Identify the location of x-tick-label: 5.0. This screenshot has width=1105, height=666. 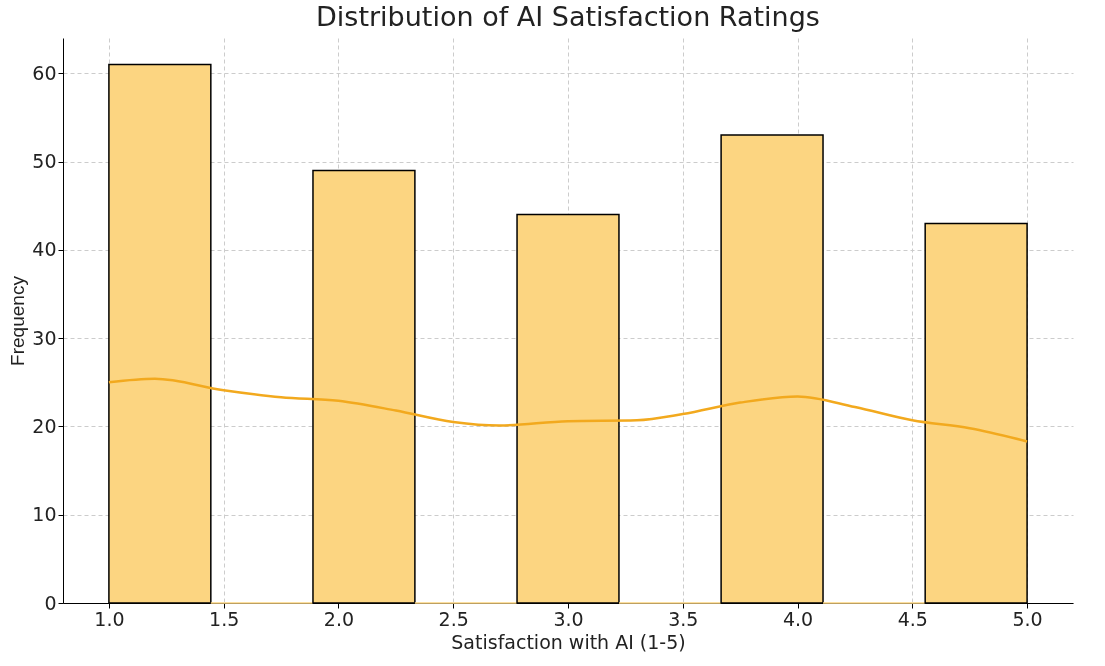
(1027, 618).